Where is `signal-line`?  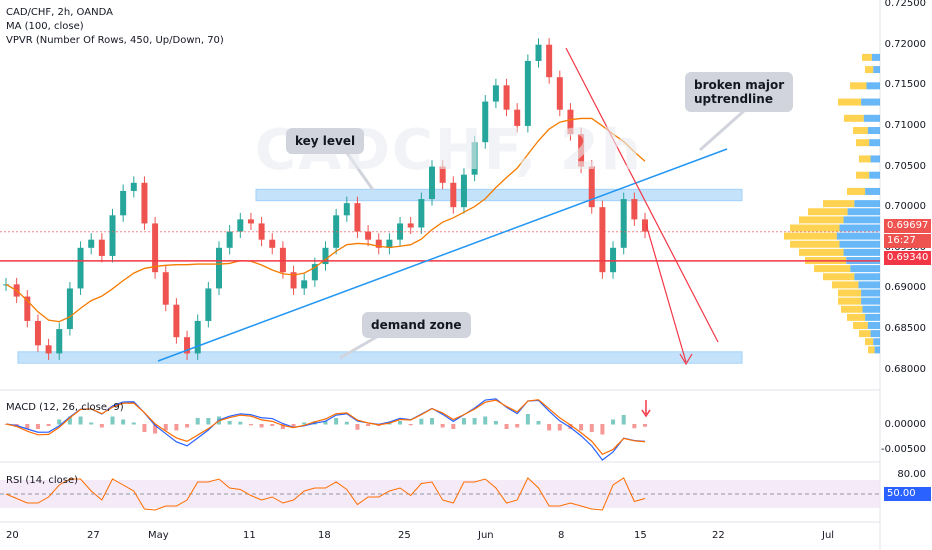
signal-line is located at coordinates (325, 427).